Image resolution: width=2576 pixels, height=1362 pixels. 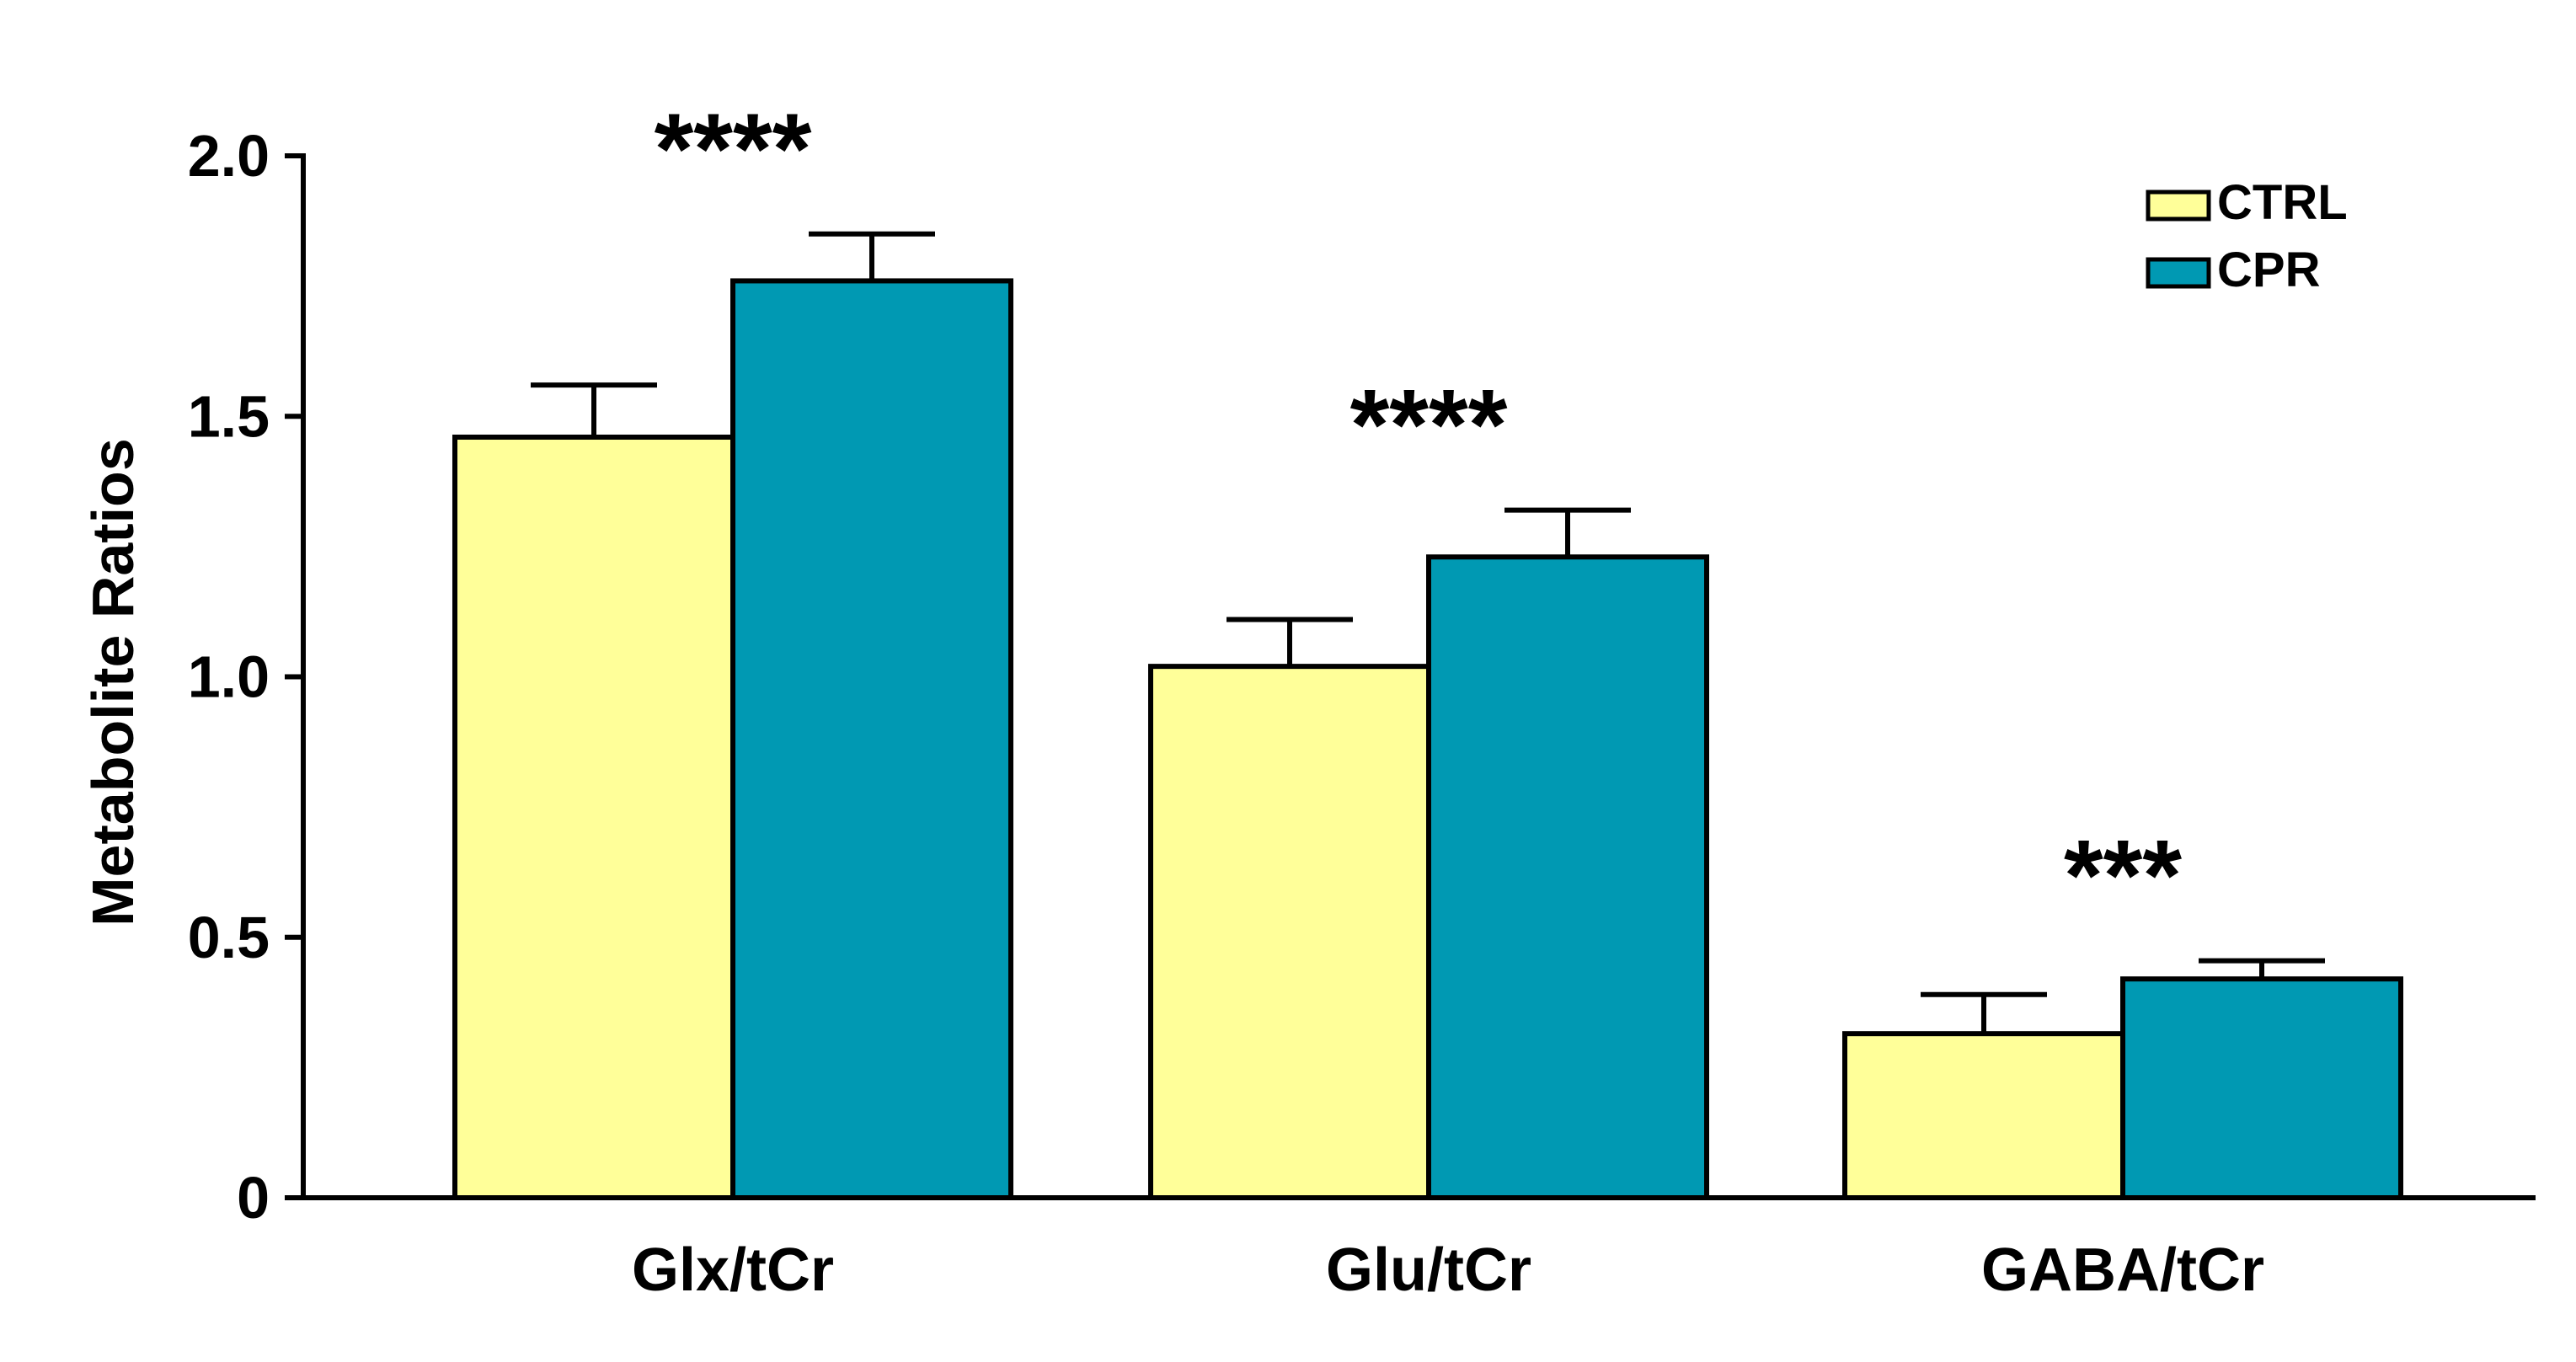 I want to click on y-tick-label: 1.0, so click(x=229, y=677).